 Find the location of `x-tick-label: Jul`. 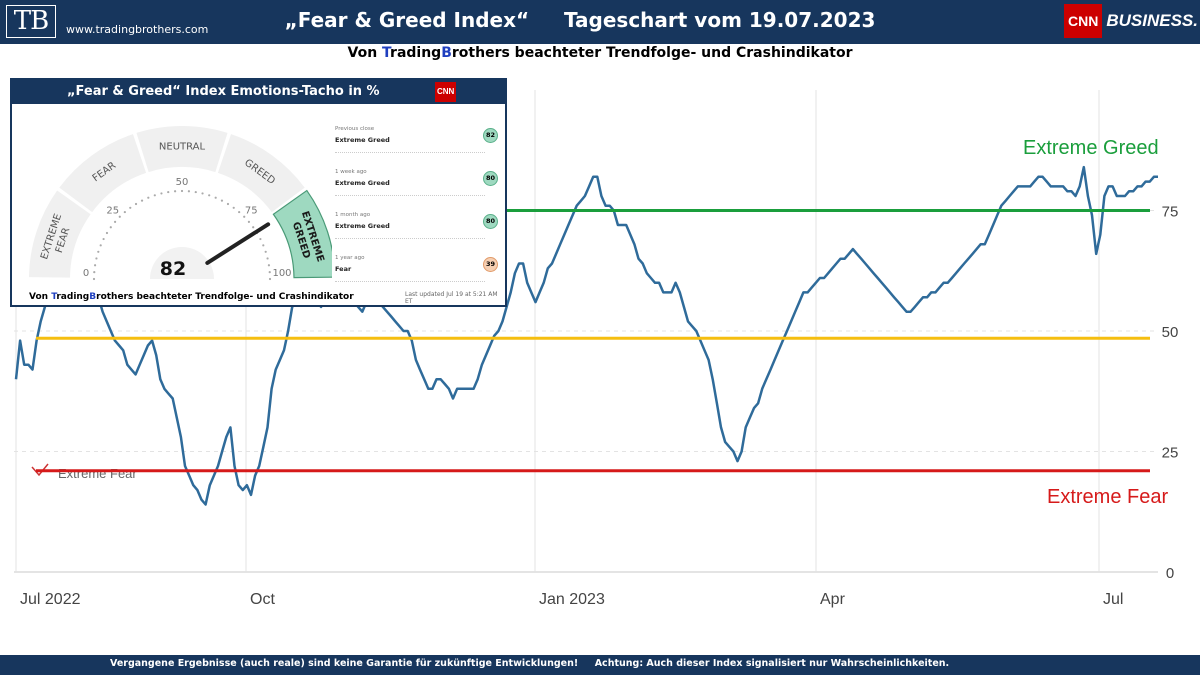

x-tick-label: Jul is located at coordinates (1113, 599).